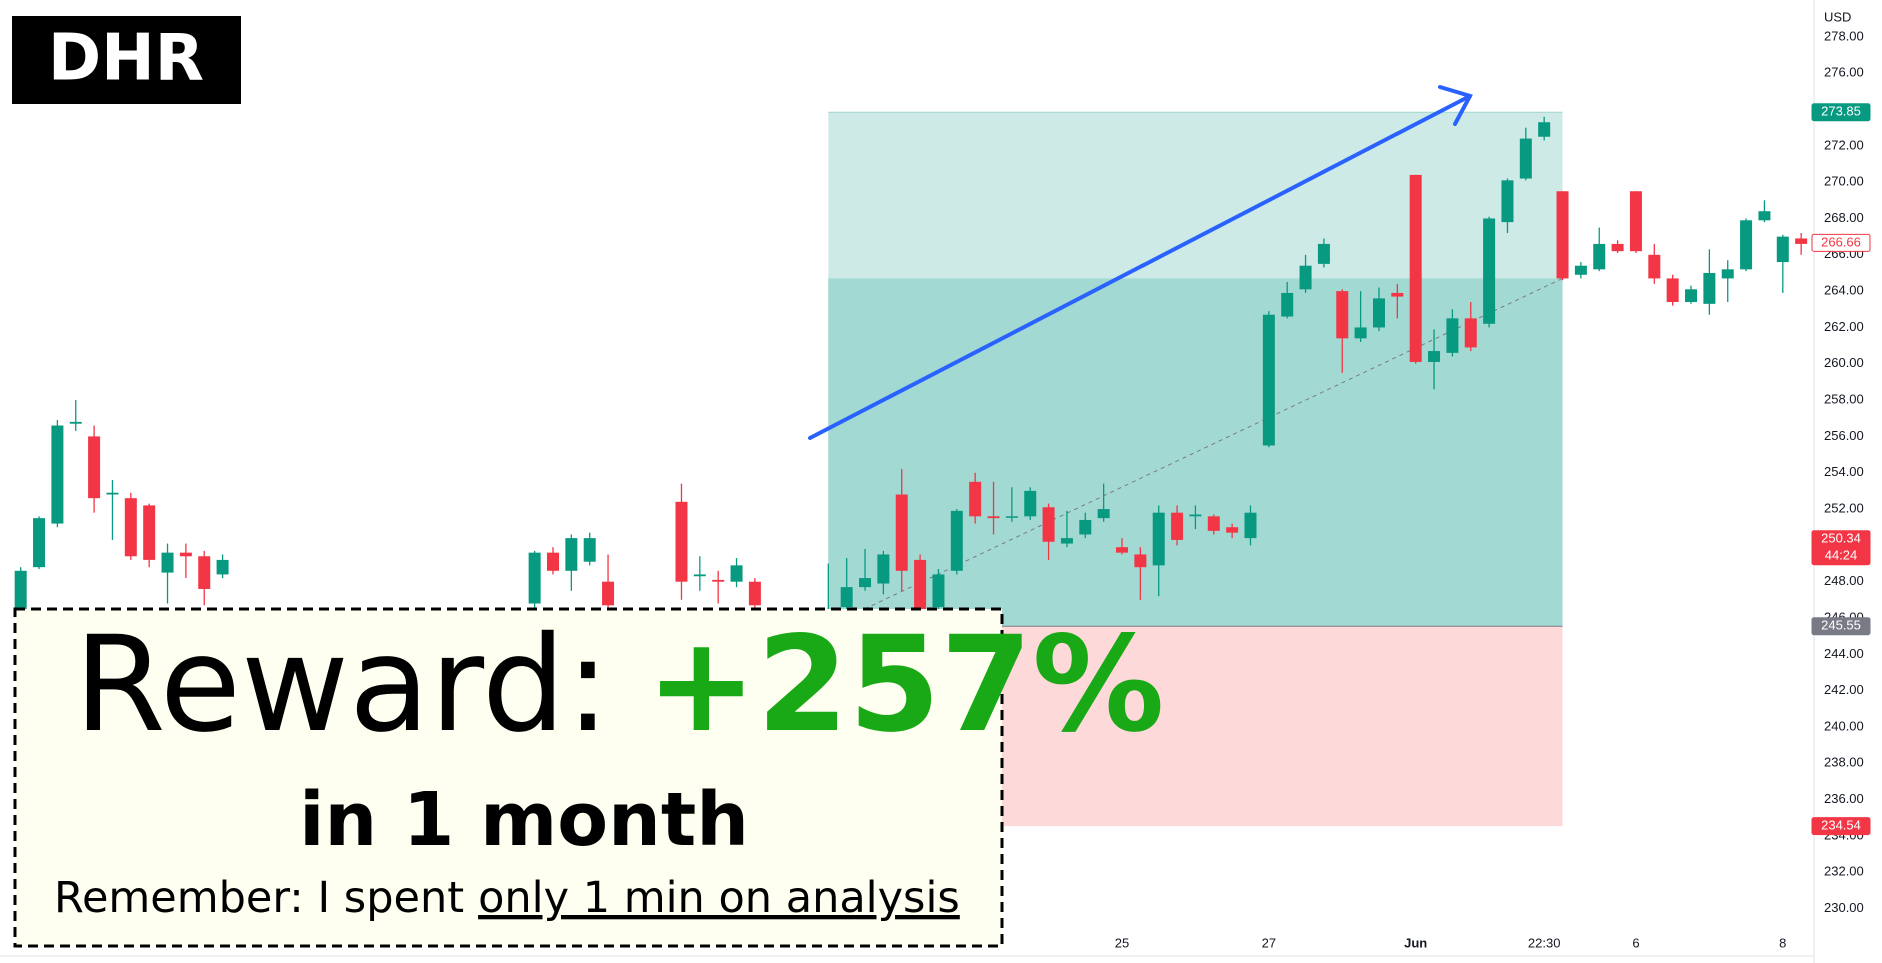  I want to click on y-tick-label: 270.00, so click(1844, 181).